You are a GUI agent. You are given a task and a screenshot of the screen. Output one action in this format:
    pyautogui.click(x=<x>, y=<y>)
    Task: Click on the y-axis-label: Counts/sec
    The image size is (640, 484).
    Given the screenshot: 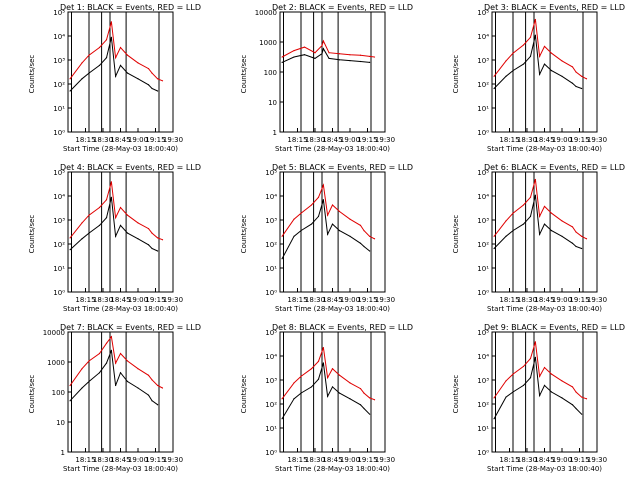 What is the action you would take?
    pyautogui.click(x=32, y=234)
    